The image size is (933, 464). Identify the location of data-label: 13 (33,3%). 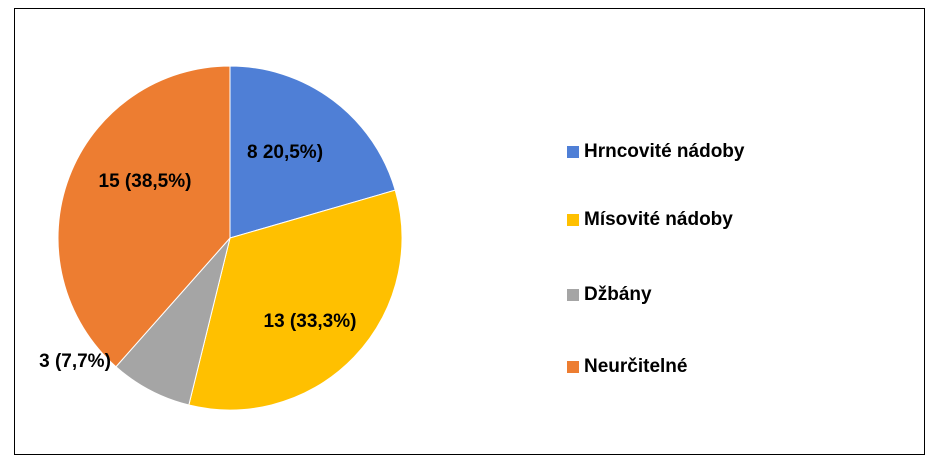
(310, 321).